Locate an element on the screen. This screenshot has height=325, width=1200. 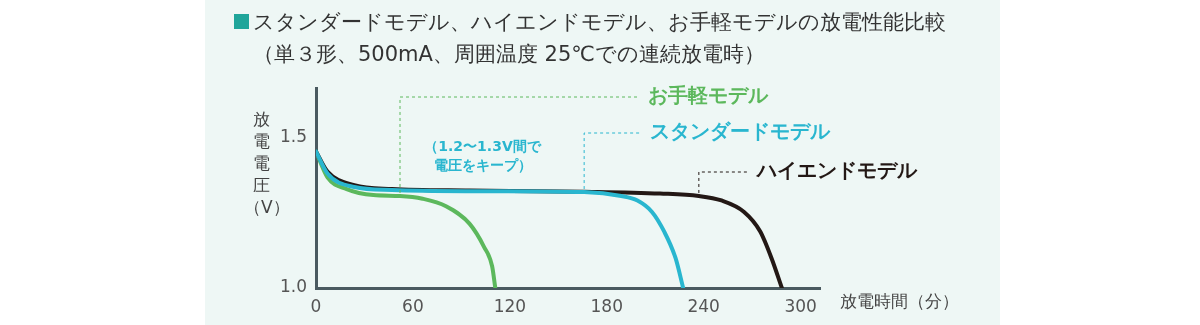
x-tick-label: 240 is located at coordinates (703, 305).